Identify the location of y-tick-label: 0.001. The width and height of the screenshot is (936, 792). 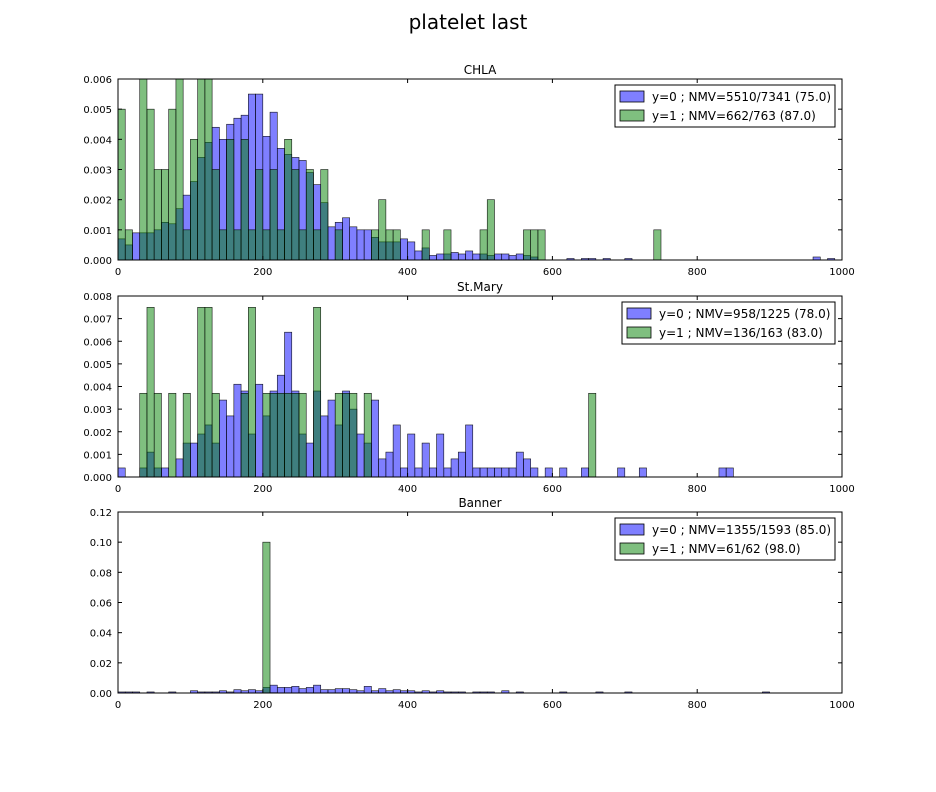
(97, 455).